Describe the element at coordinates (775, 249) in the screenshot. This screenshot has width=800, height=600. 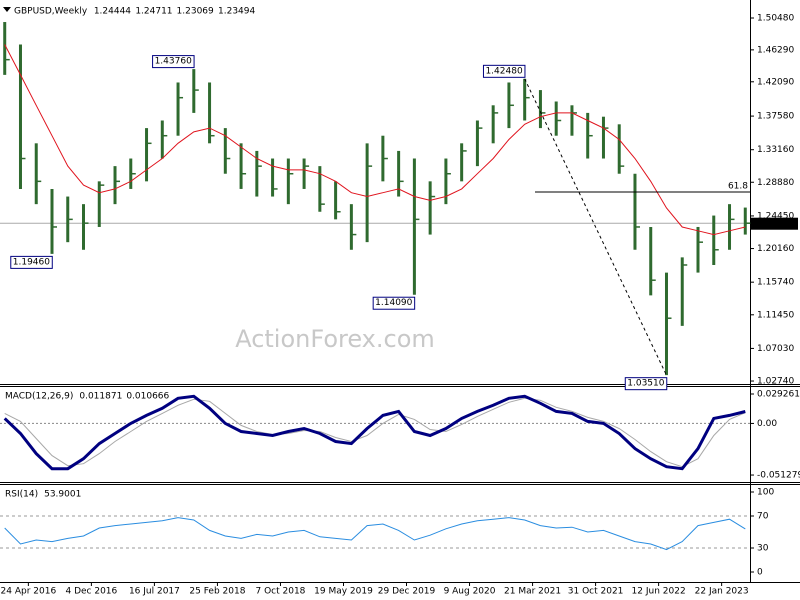
I see `y-tick-label: 1.20160` at that location.